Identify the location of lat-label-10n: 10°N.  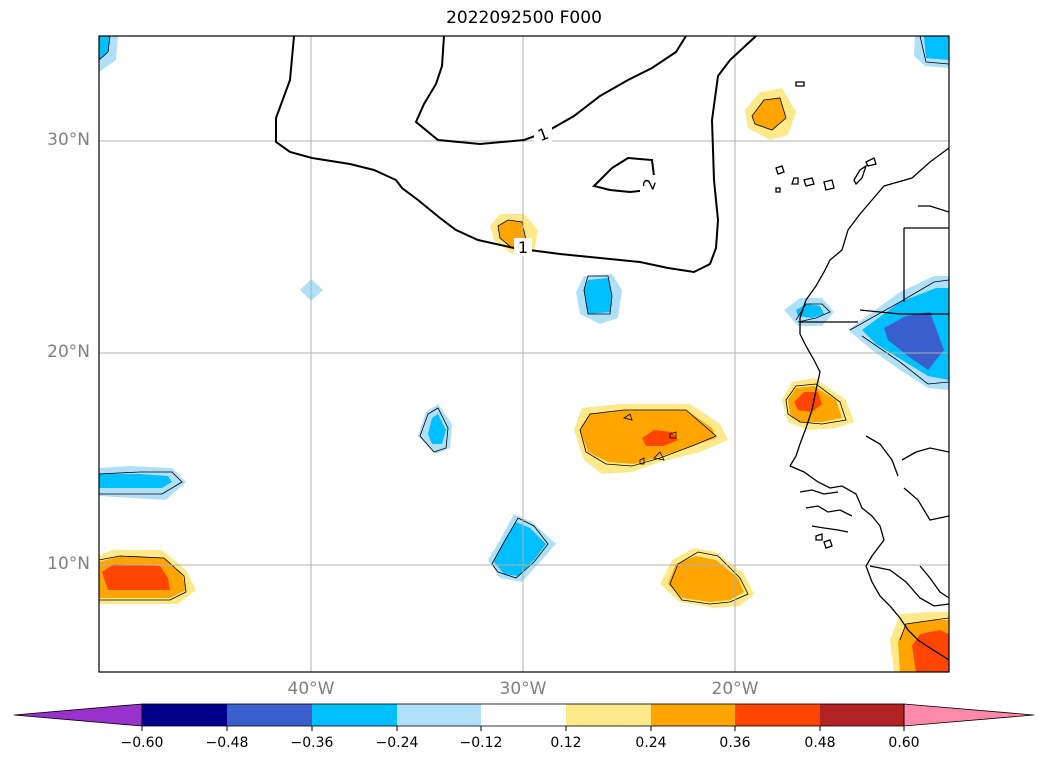
(68, 564).